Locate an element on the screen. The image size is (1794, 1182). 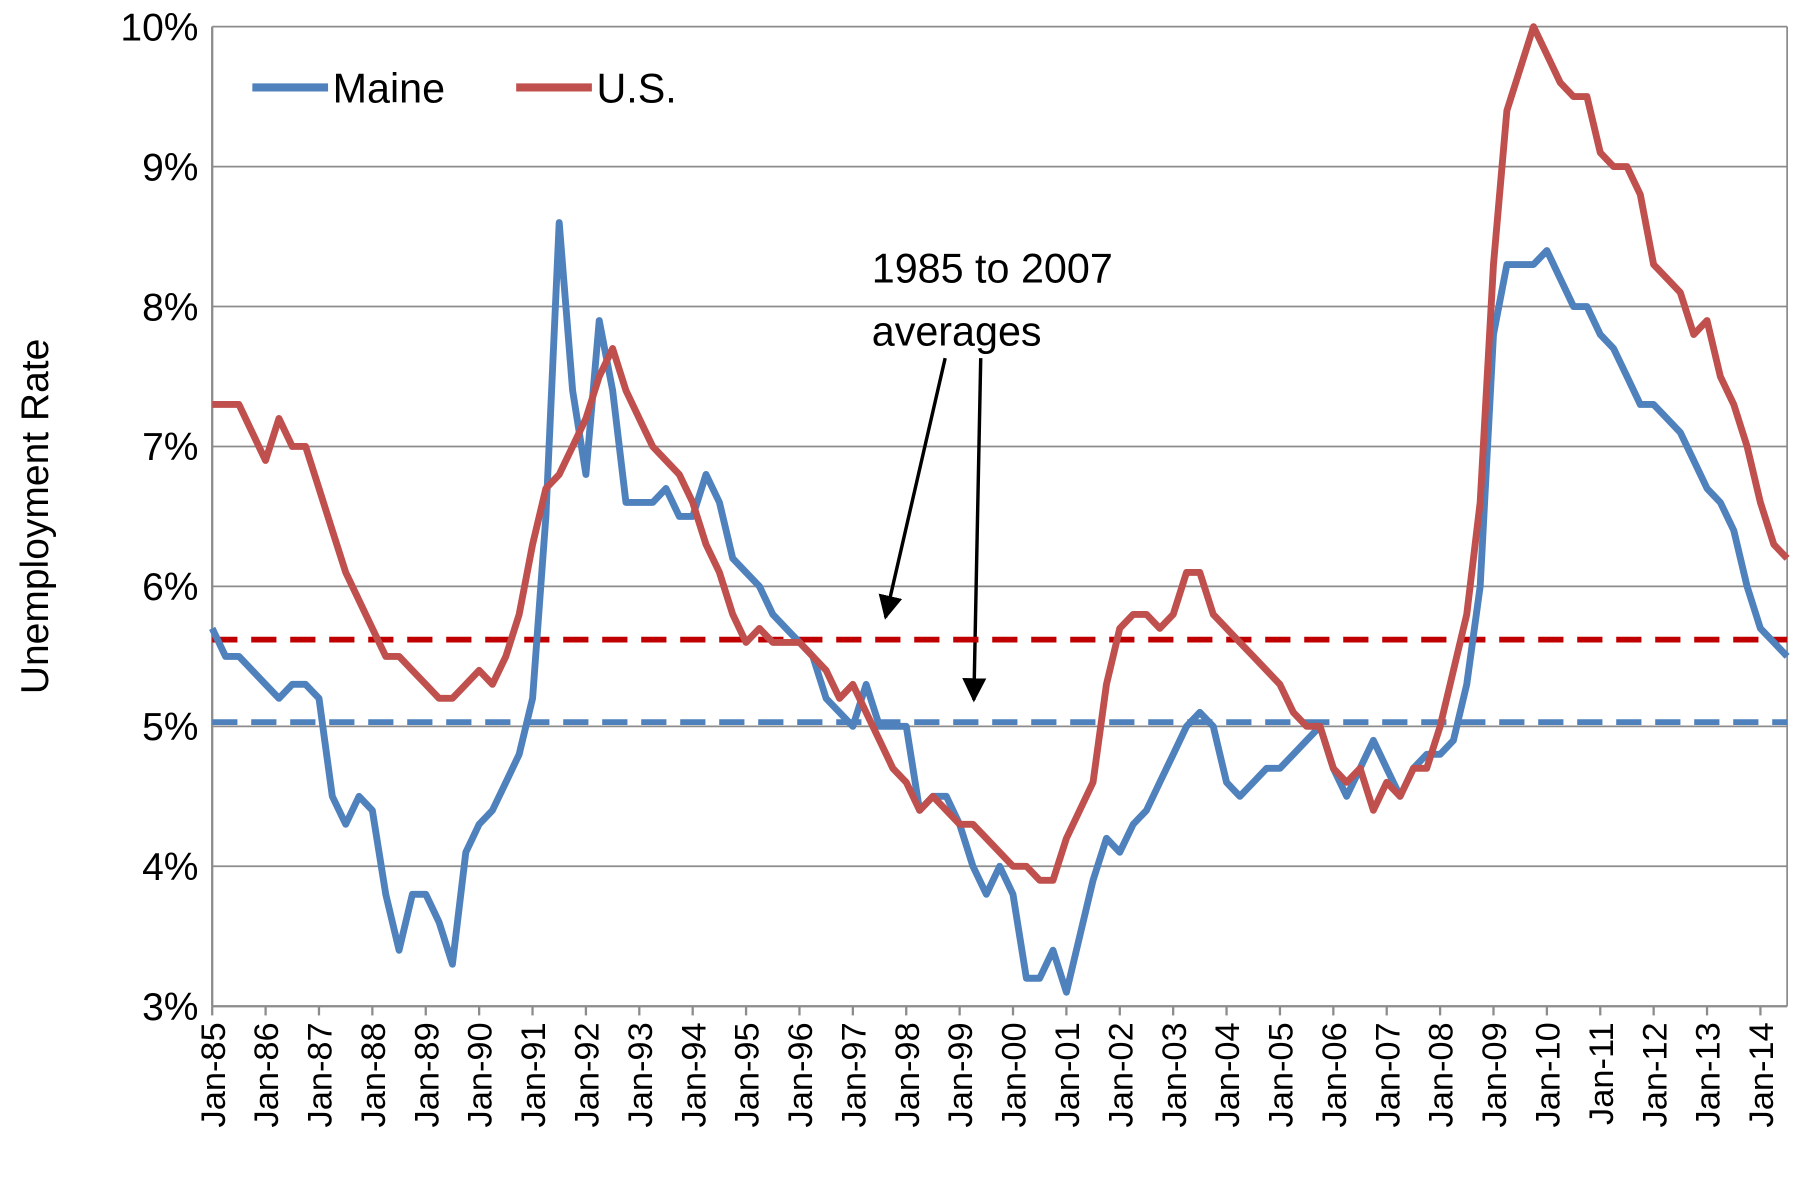
x-tick-label: Jan-93 is located at coordinates (641, 1074).